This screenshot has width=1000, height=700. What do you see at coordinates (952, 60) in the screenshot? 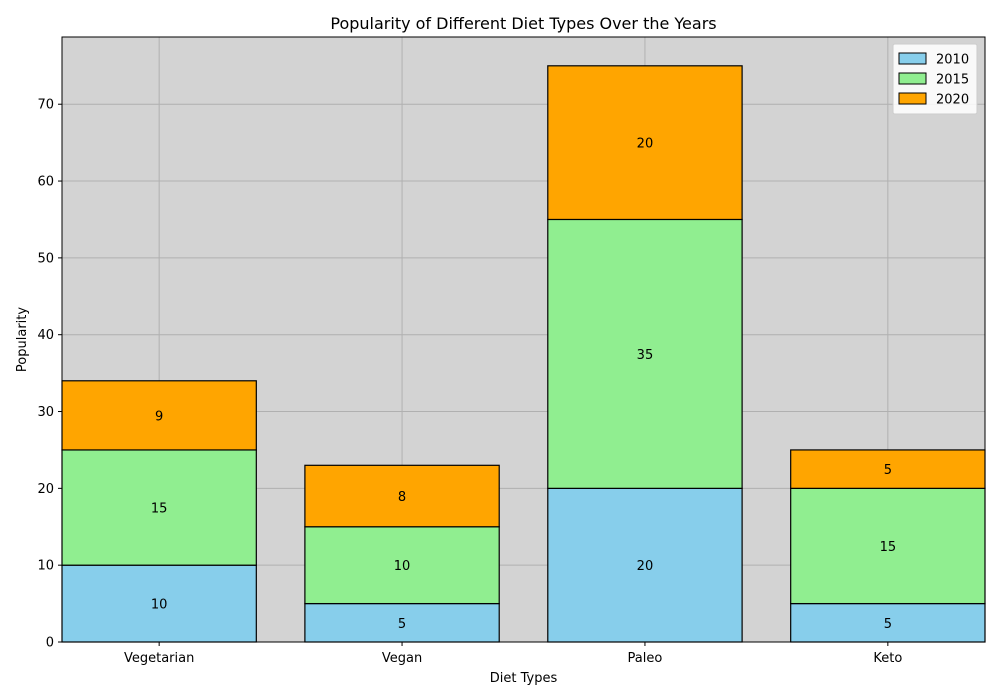
I see `legend-label: 2010` at bounding box center [952, 60].